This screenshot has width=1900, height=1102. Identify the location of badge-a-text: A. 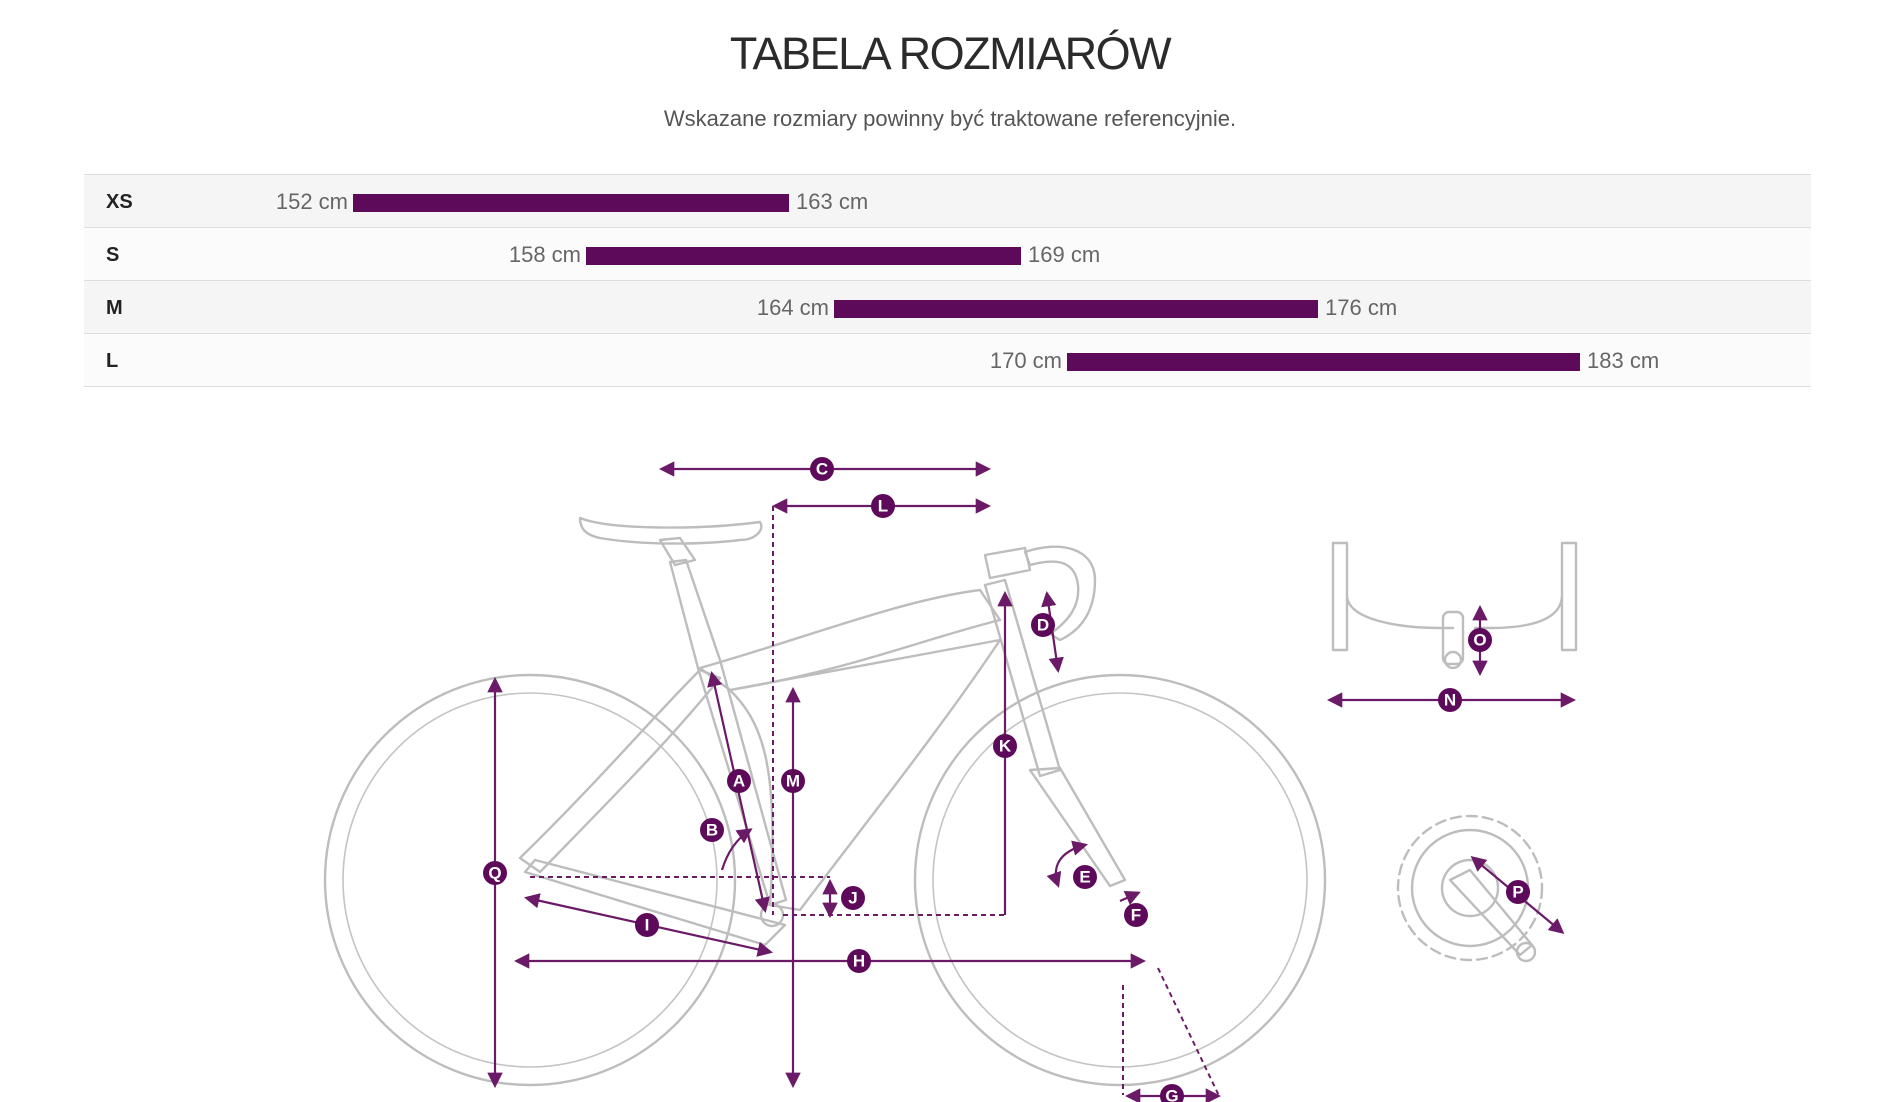
(739, 781).